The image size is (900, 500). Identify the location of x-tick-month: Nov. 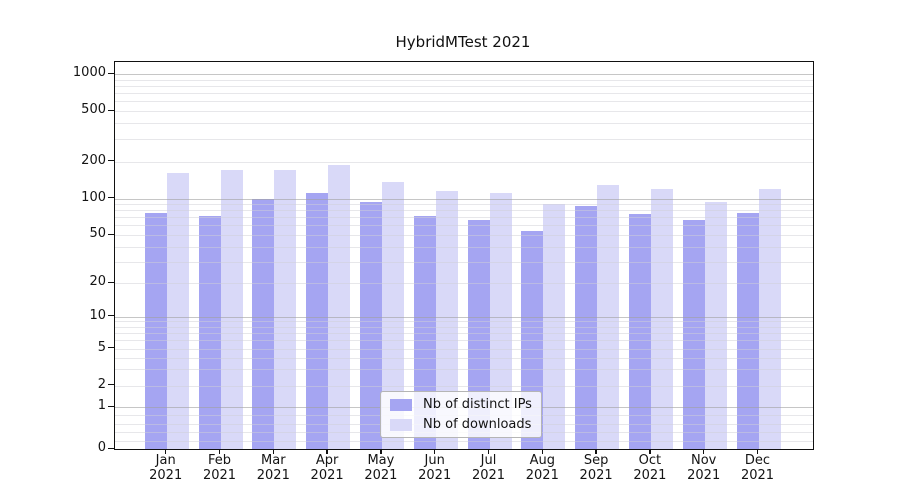
(704, 460).